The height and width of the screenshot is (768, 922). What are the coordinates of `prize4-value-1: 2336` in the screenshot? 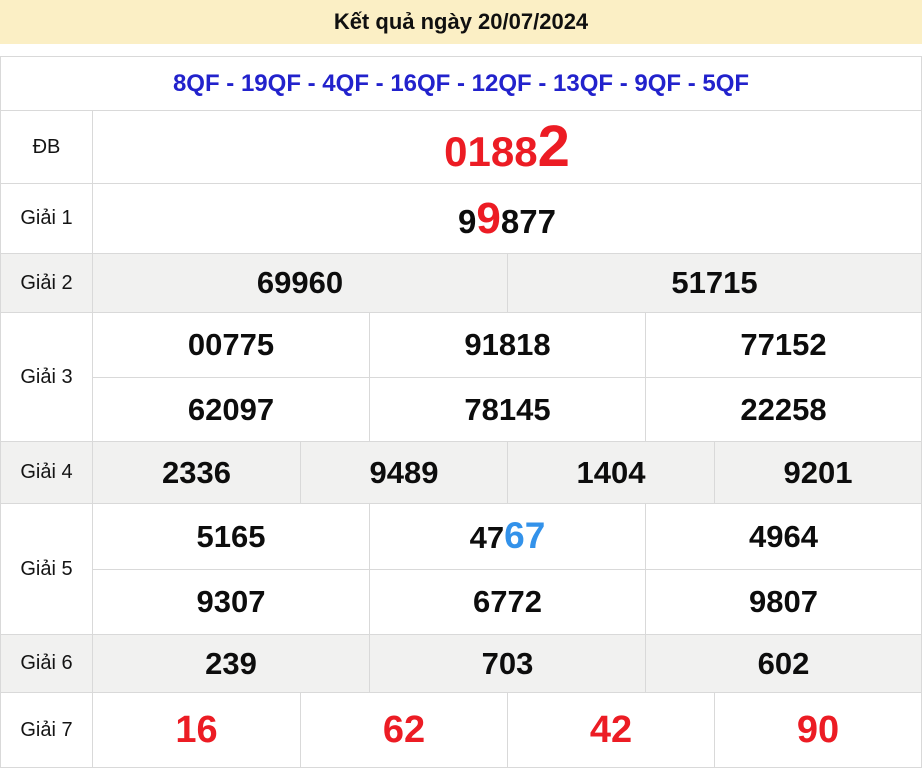 It's located at (196, 472).